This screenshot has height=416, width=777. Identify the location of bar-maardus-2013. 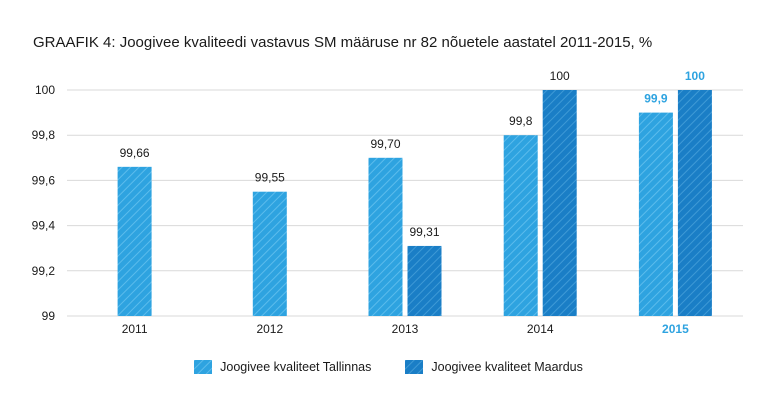
(424, 280).